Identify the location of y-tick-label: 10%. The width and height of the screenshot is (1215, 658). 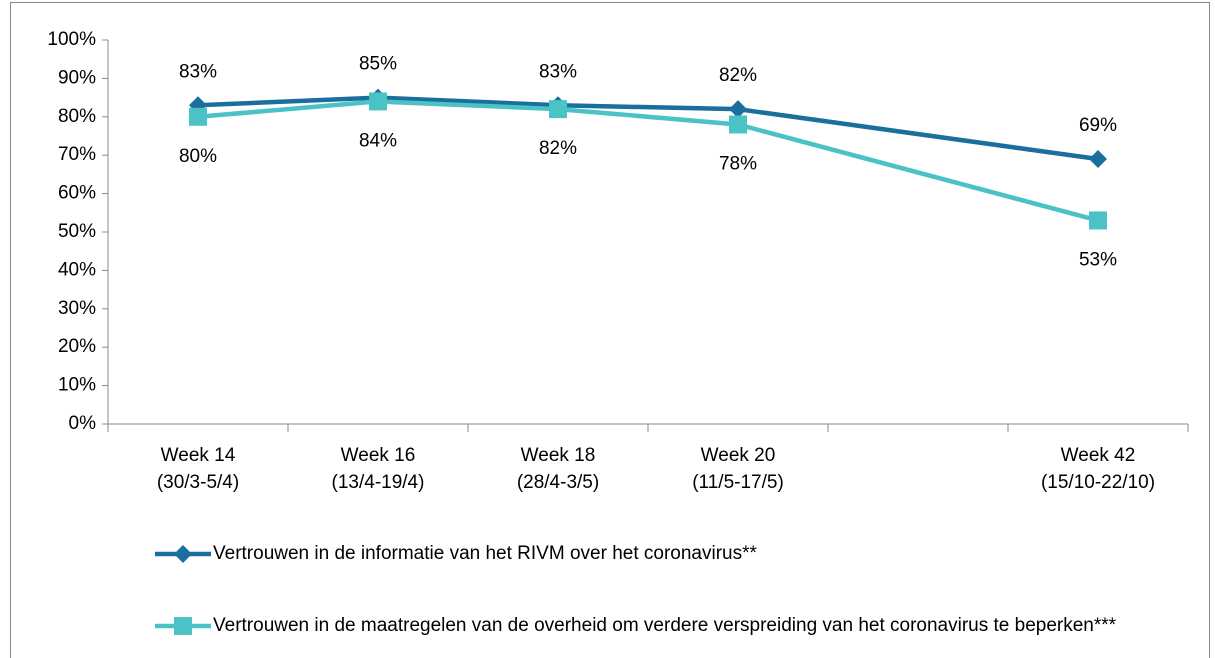
(77, 385).